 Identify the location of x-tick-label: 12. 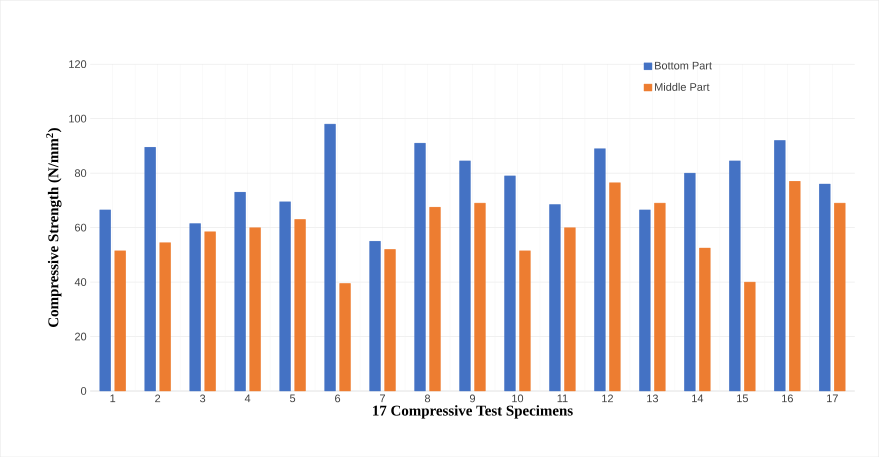
(607, 398).